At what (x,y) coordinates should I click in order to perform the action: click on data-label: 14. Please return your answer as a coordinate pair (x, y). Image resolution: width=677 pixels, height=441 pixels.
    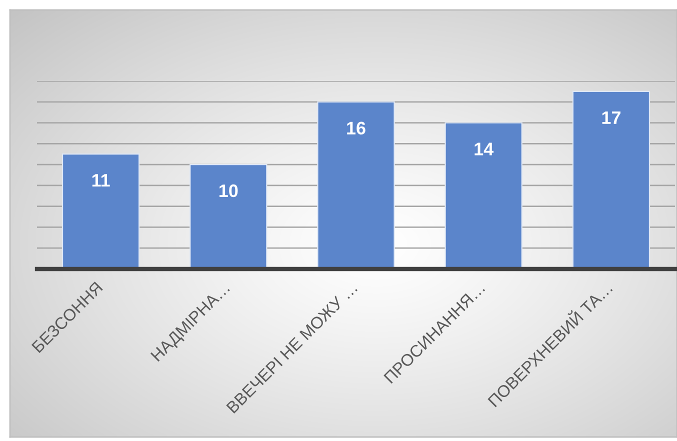
    Looking at the image, I should click on (484, 149).